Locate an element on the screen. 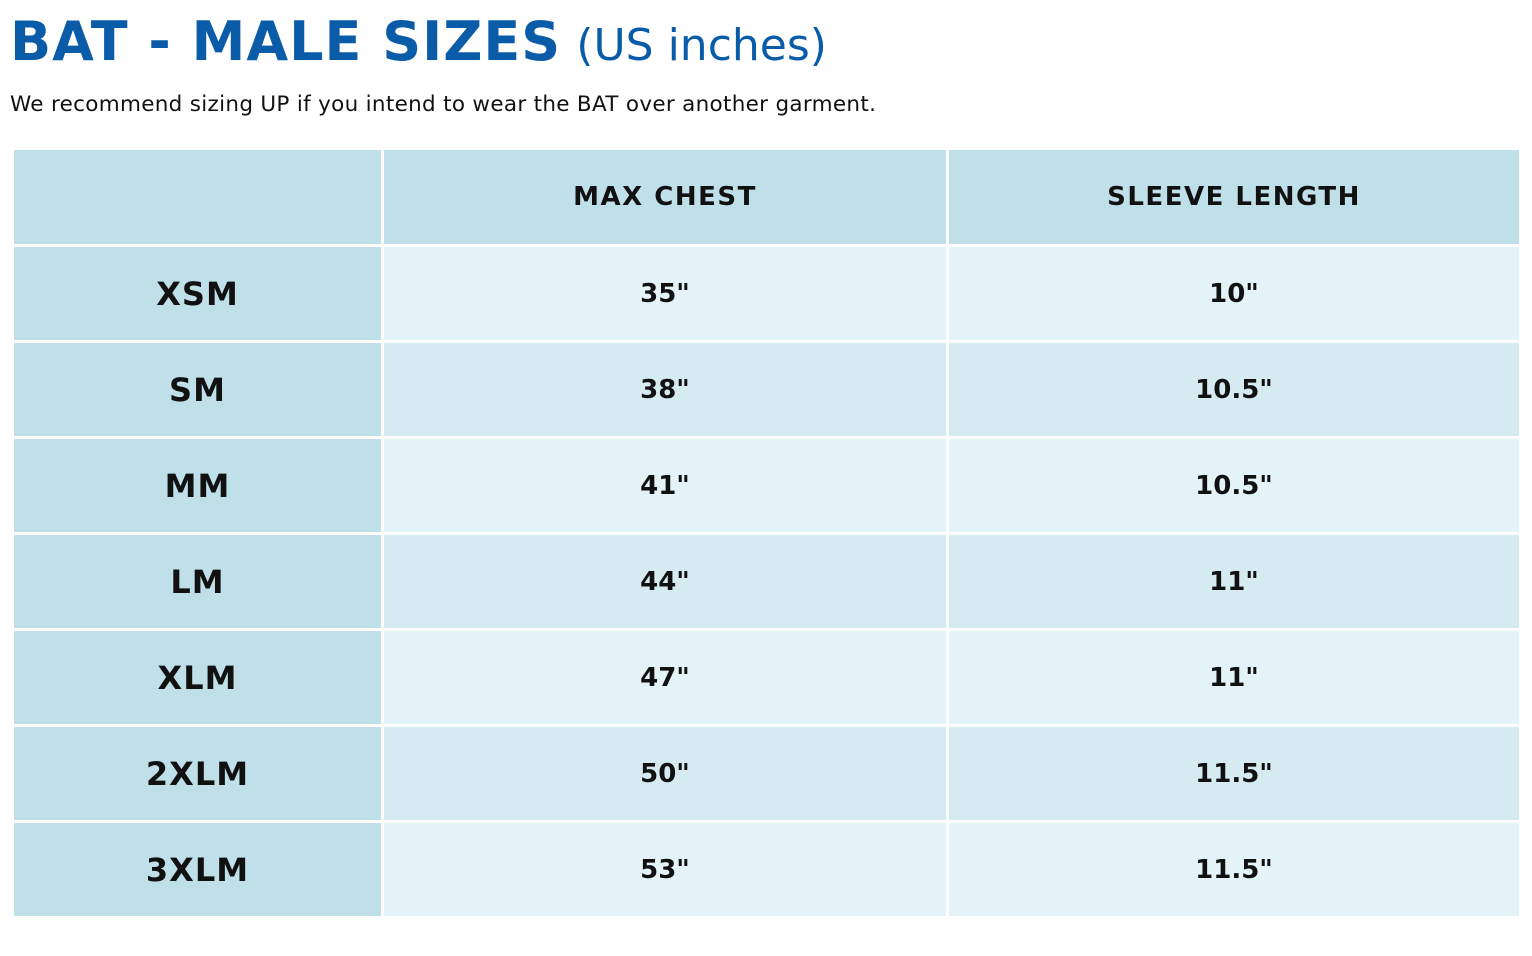 This screenshot has height=956, width=1532. size-label: SM is located at coordinates (197, 389).